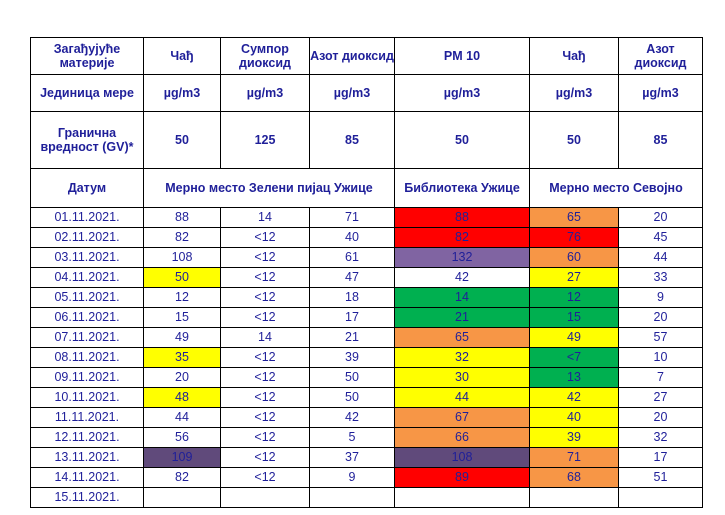 This screenshot has height=515, width=725. I want to click on table-row: 11.11.2021. 44 <12 42 67 40 20, so click(366, 417).